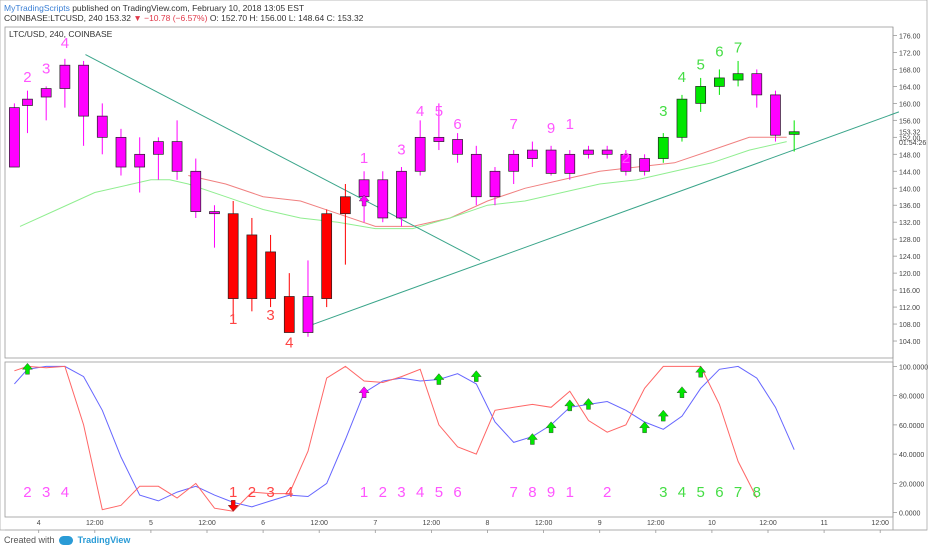 This screenshot has width=932, height=550. I want to click on brand-link: MyTradingScripts, so click(37, 8).